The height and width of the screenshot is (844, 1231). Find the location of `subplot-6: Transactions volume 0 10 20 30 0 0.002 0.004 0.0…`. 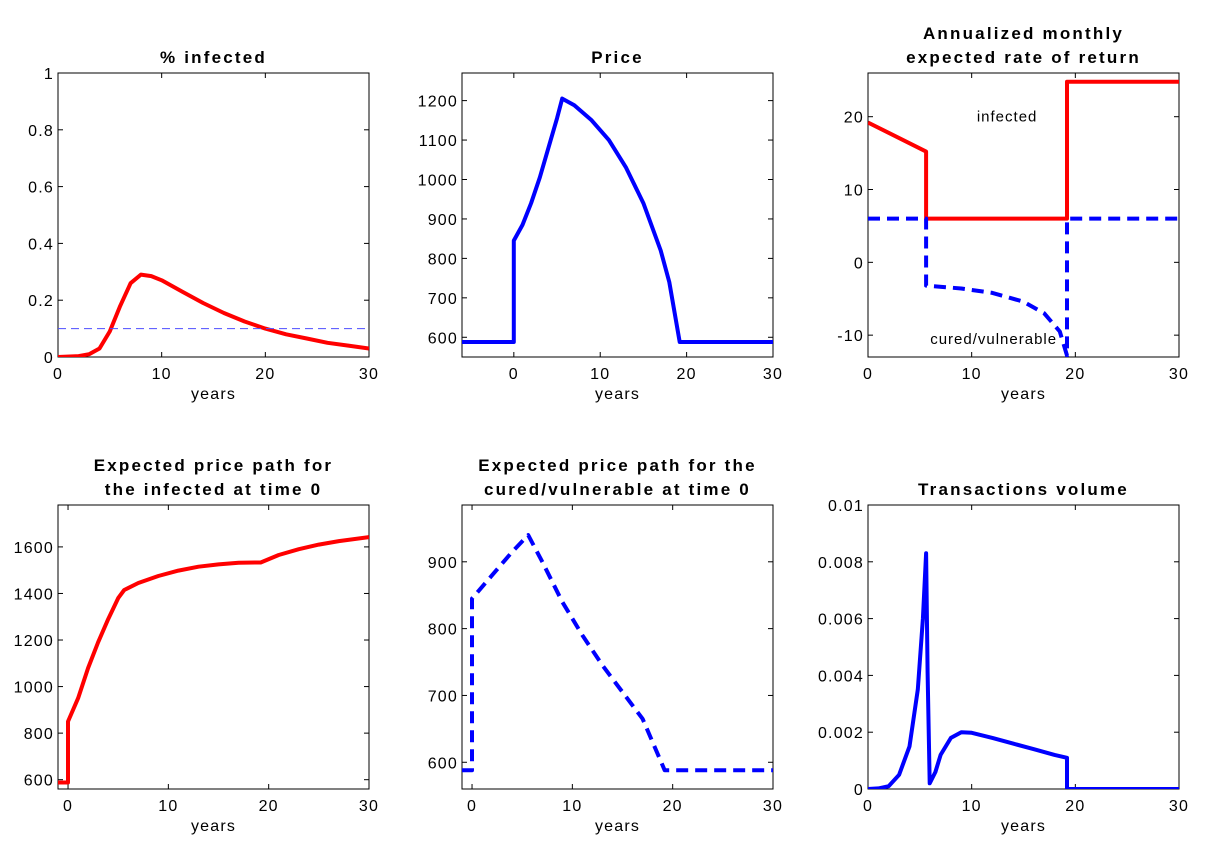

subplot-6: Transactions volume 0 10 20 30 0 0.002 0.004 0.0… is located at coordinates (1003, 657).